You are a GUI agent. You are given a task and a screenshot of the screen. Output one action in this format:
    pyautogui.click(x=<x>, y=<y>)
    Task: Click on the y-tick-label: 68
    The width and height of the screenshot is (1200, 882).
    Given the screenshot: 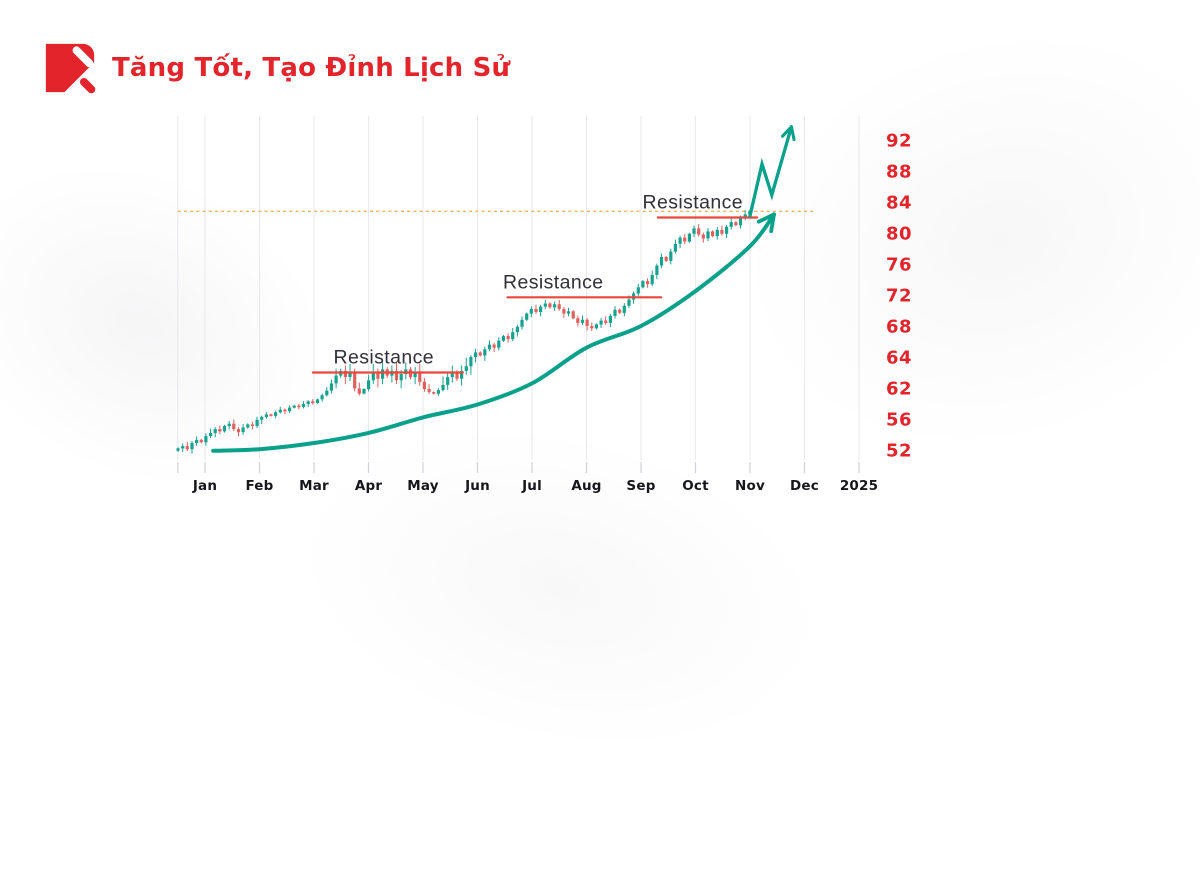 What is the action you would take?
    pyautogui.click(x=899, y=327)
    